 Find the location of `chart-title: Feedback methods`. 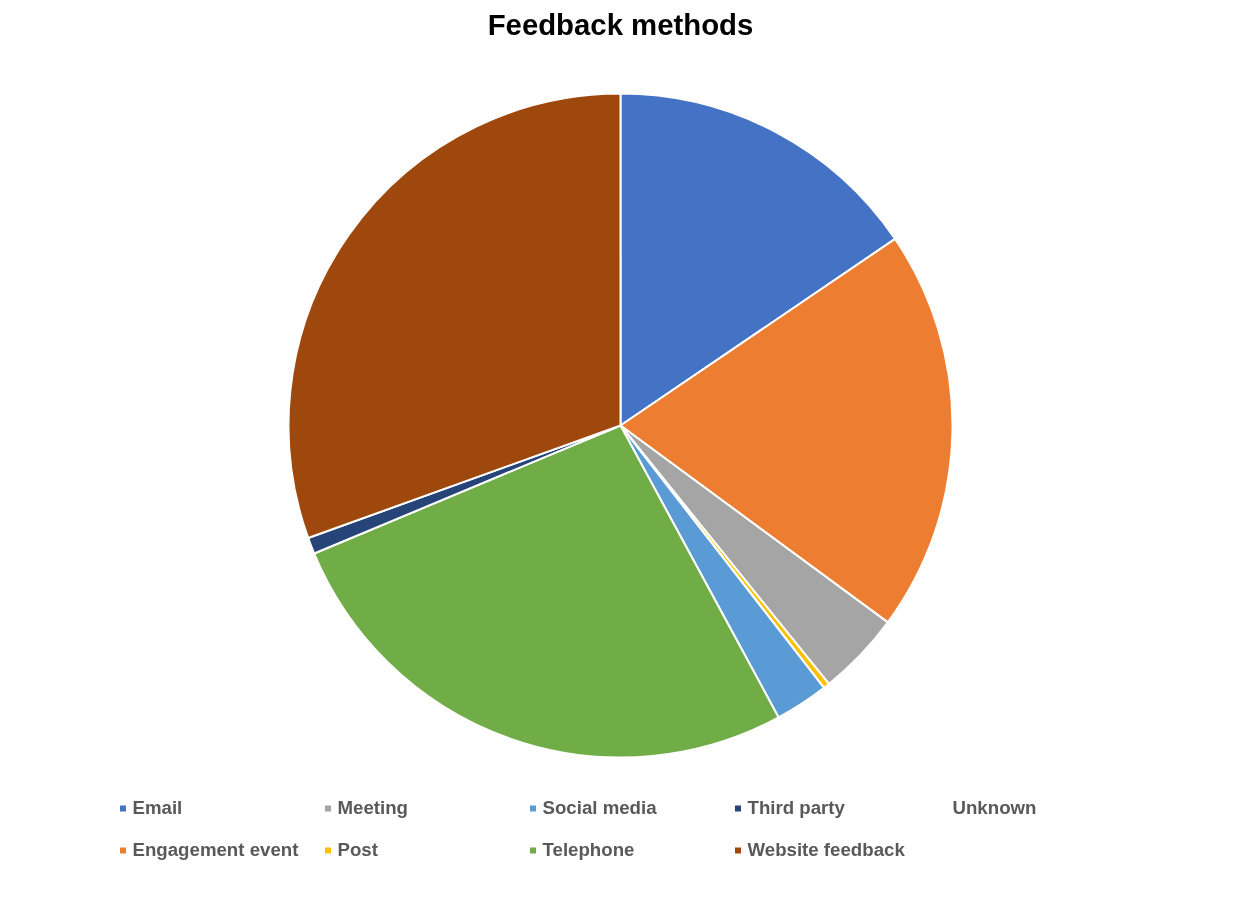

chart-title: Feedback methods is located at coordinates (620, 24).